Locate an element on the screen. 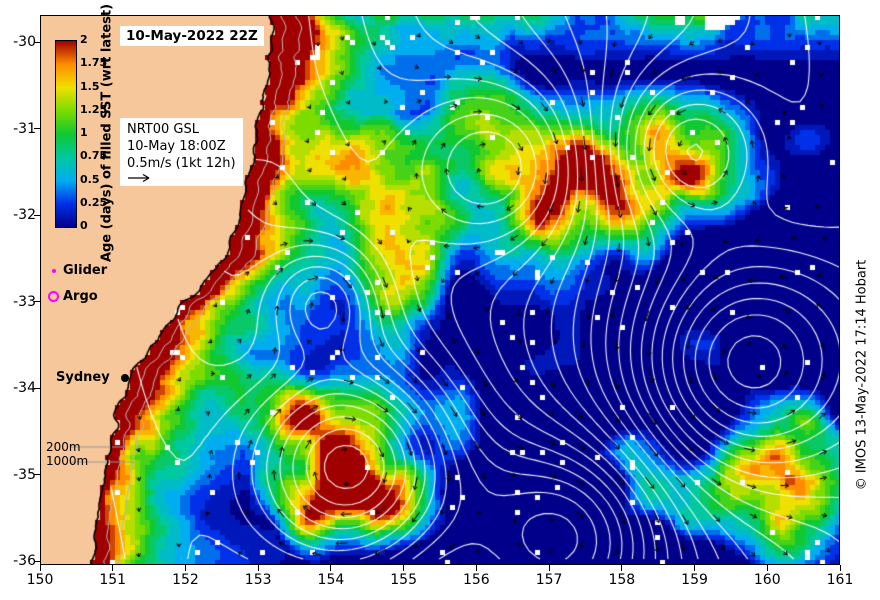 This screenshot has height=600, width=880. colorbar-gradient is located at coordinates (66, 134).